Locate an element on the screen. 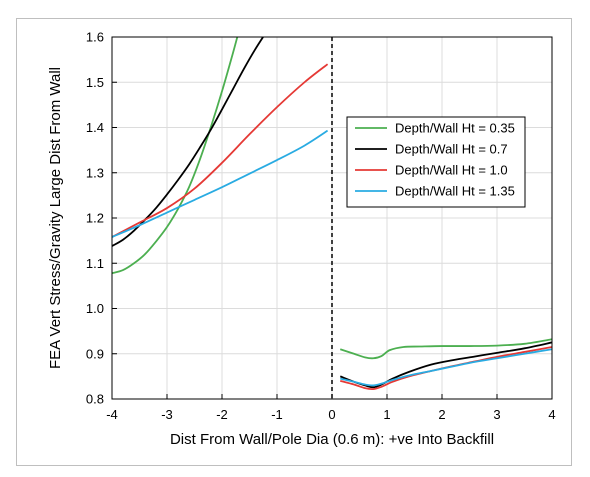  x-tick-label: -2 is located at coordinates (222, 414).